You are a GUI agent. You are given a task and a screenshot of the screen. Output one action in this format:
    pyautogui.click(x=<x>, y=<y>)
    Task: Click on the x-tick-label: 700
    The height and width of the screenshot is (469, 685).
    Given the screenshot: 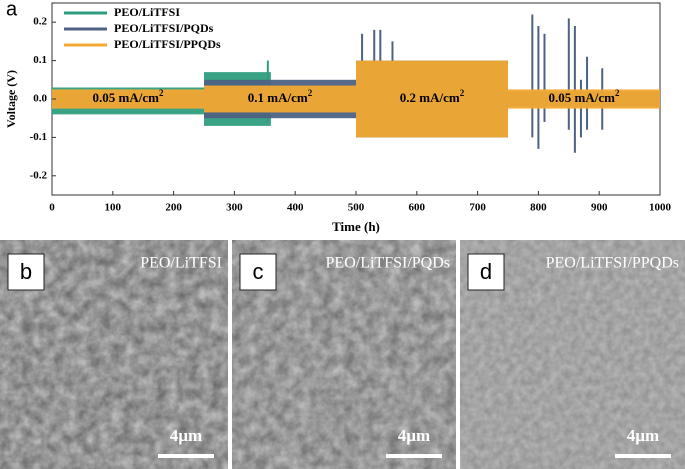 What is the action you would take?
    pyautogui.click(x=477, y=208)
    